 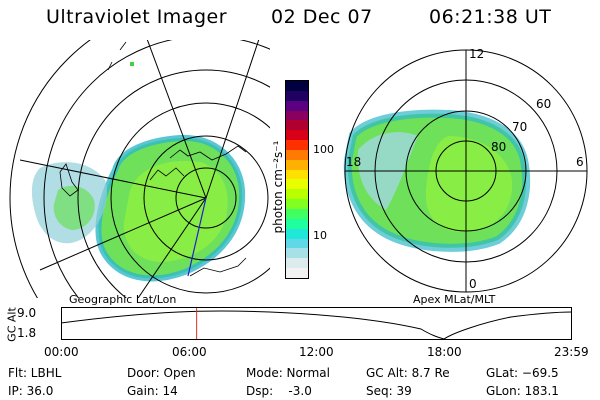 What do you see at coordinates (354, 162) in the screenshot?
I see `mlt-label-18: 18` at bounding box center [354, 162].